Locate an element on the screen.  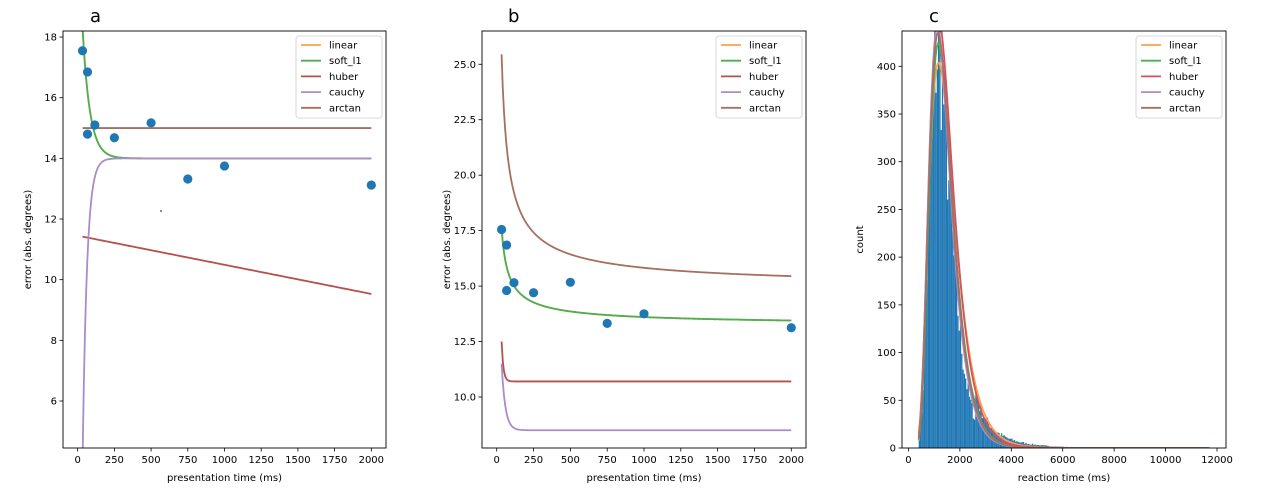
y-tick-label: 22.5 is located at coordinates (465, 120).